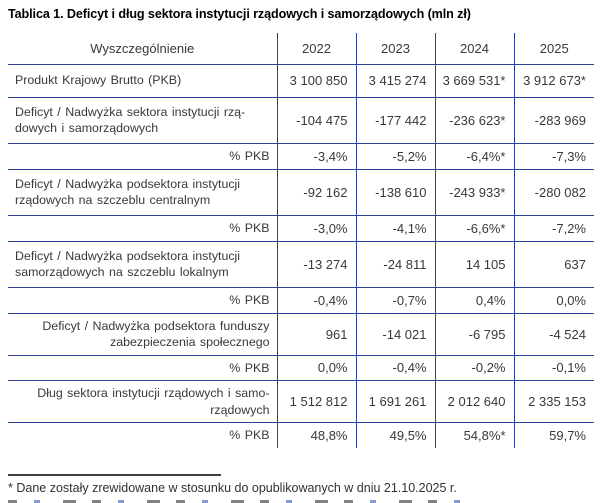  Describe the element at coordinates (316, 264) in the screenshot. I see `value-cell: -13 274` at that location.